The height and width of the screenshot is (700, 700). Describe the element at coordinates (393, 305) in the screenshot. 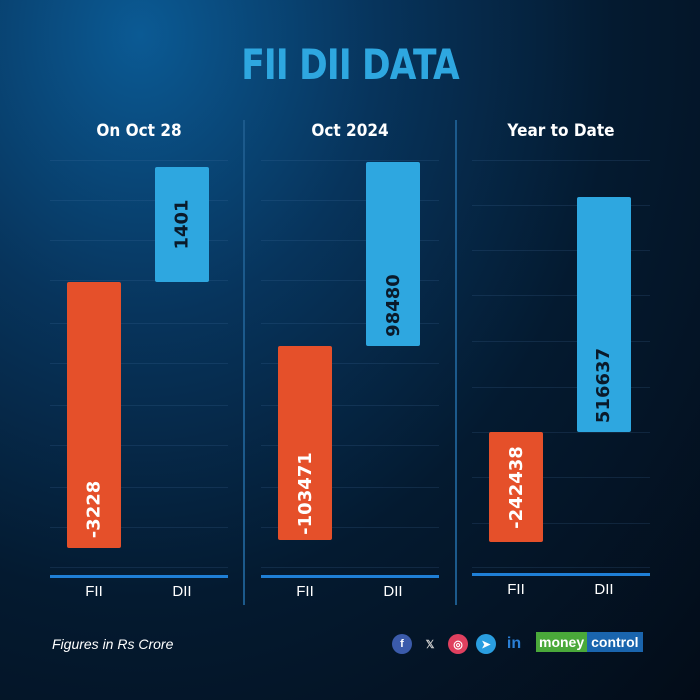

I see `bar-value: 98480` at that location.